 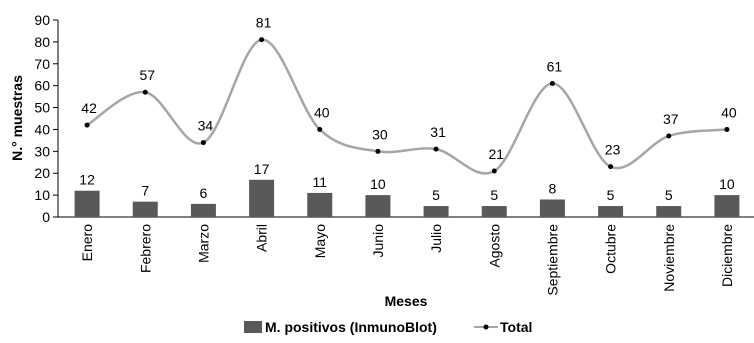 What do you see at coordinates (253, 327) in the screenshot?
I see `legend-bar-swatch` at bounding box center [253, 327].